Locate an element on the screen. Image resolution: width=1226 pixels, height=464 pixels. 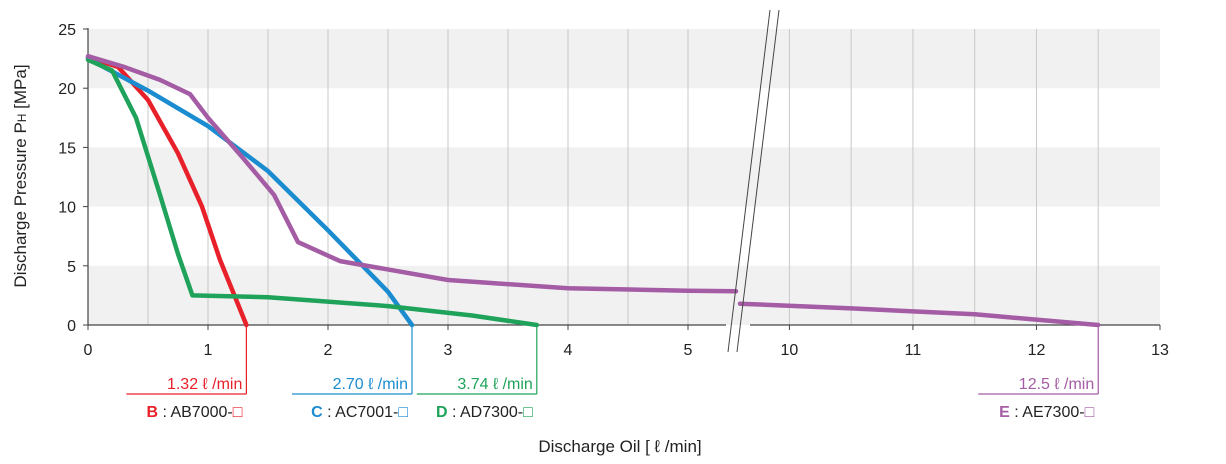
axis-break-marker is located at coordinates (753, 181).